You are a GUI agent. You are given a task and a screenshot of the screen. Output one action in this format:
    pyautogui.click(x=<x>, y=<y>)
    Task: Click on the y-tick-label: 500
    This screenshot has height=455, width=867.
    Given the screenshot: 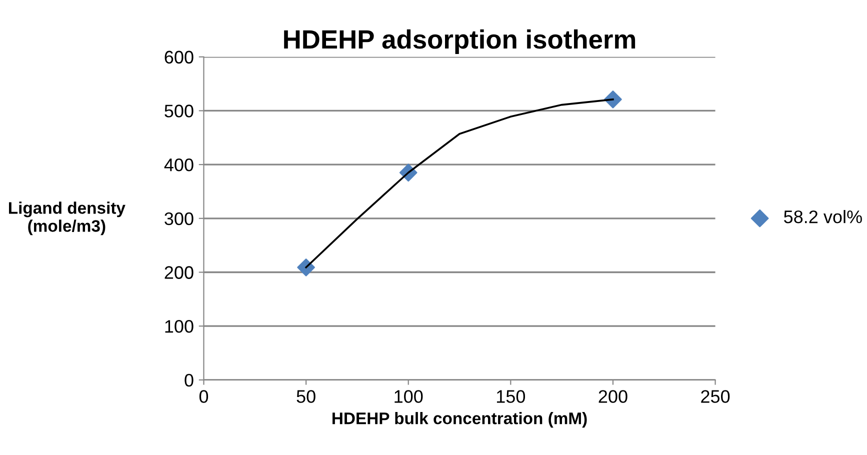 What is the action you would take?
    pyautogui.click(x=179, y=111)
    